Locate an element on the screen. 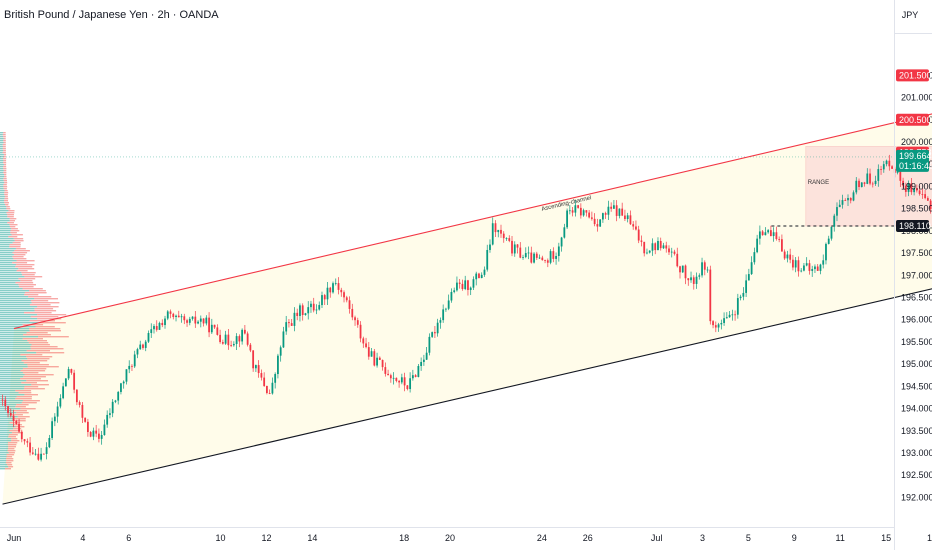  x-tick-label: 6 is located at coordinates (128, 538).